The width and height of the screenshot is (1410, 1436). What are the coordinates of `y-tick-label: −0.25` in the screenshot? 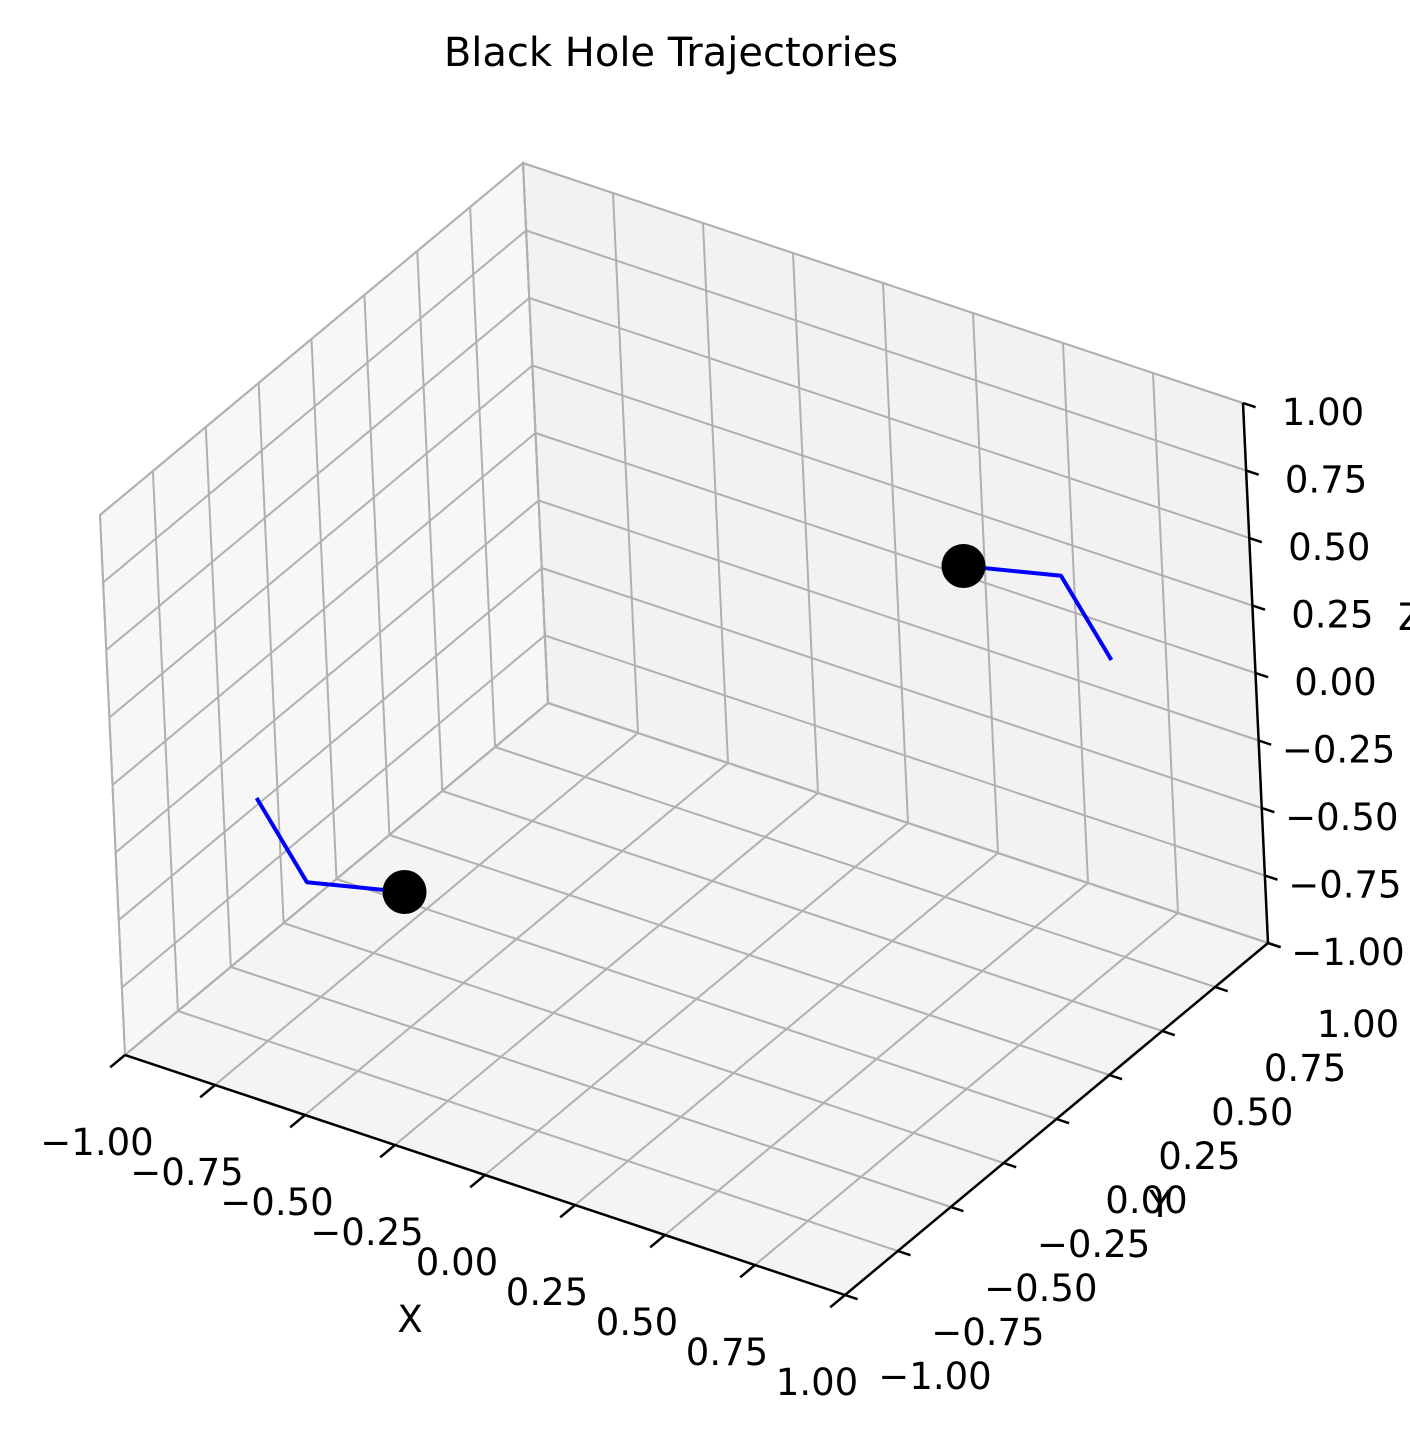 It's located at (1093, 1244).